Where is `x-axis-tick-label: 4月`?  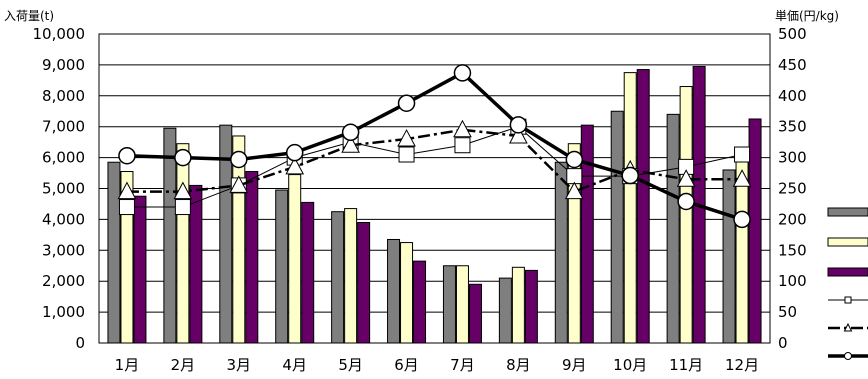 x-axis-tick-label: 4月 is located at coordinates (294, 365).